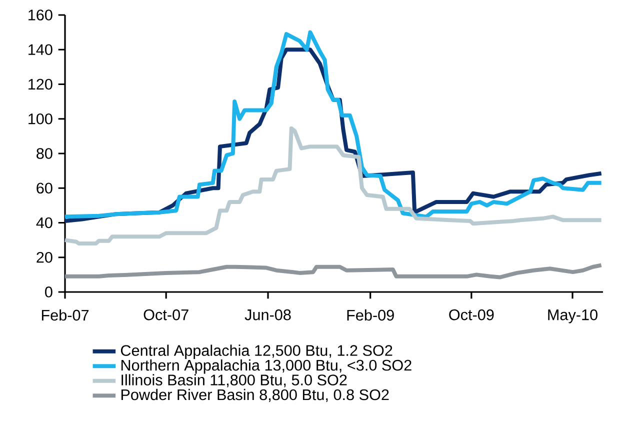  Describe the element at coordinates (40, 15) in the screenshot. I see `y-tick-label: 160` at that location.